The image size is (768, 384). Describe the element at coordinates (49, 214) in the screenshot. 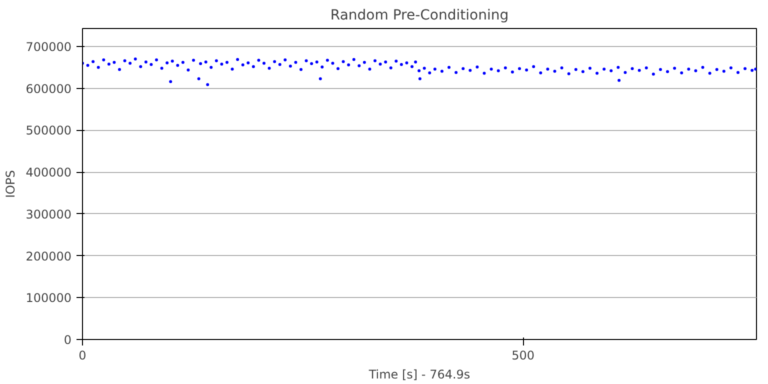

I see `y-tick-label: 300000` at that location.